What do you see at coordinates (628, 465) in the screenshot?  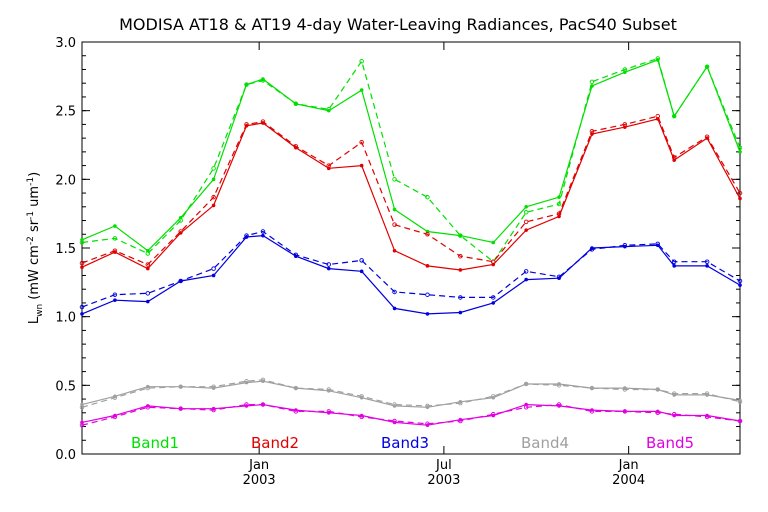 I see `x-tick-label-month: Jan` at bounding box center [628, 465].